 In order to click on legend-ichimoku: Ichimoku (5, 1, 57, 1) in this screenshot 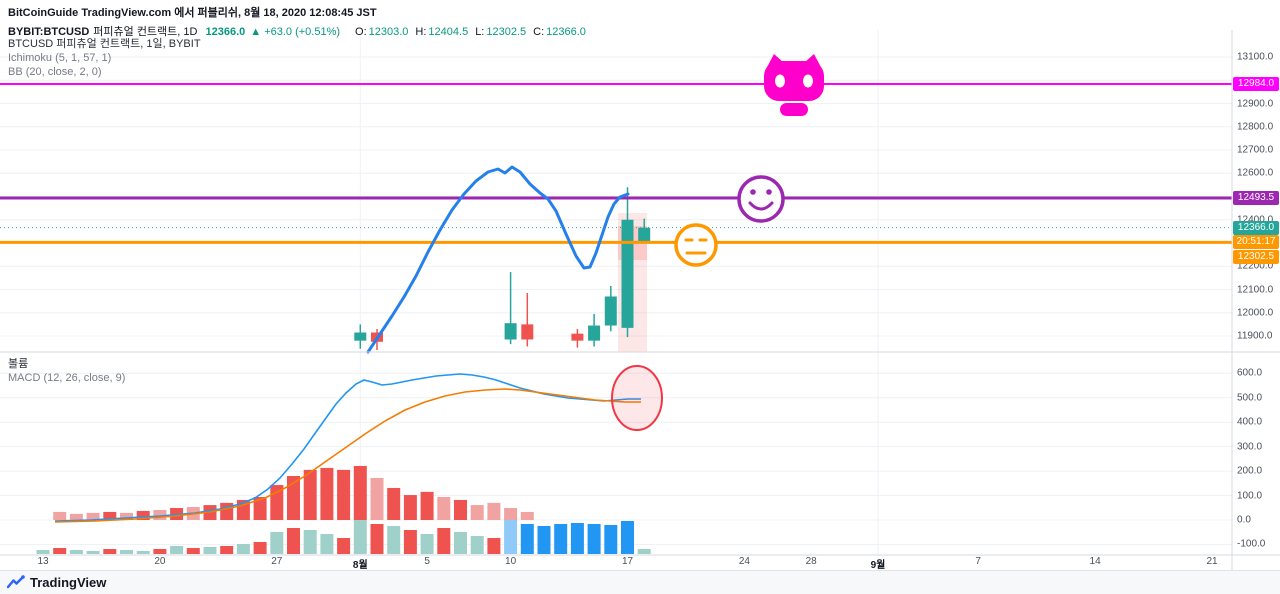, I will do `click(60, 58)`.